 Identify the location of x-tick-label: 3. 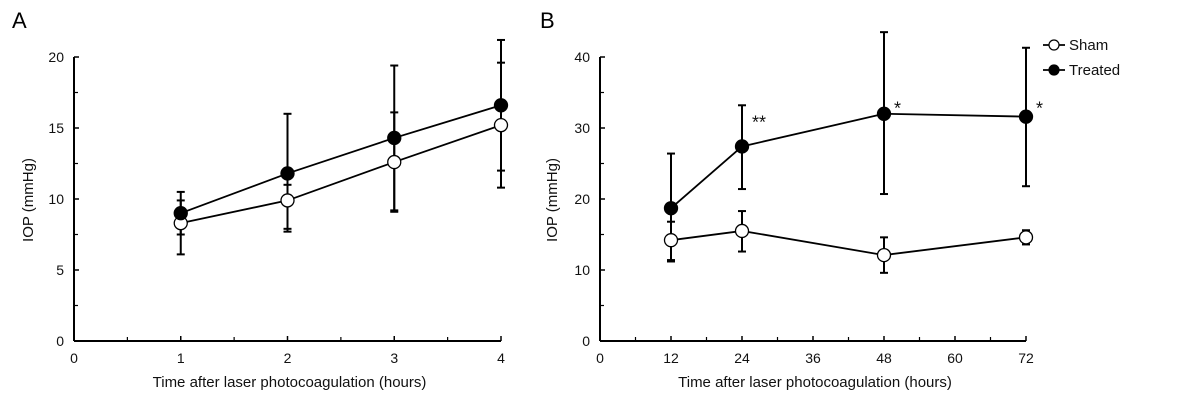
(394, 358).